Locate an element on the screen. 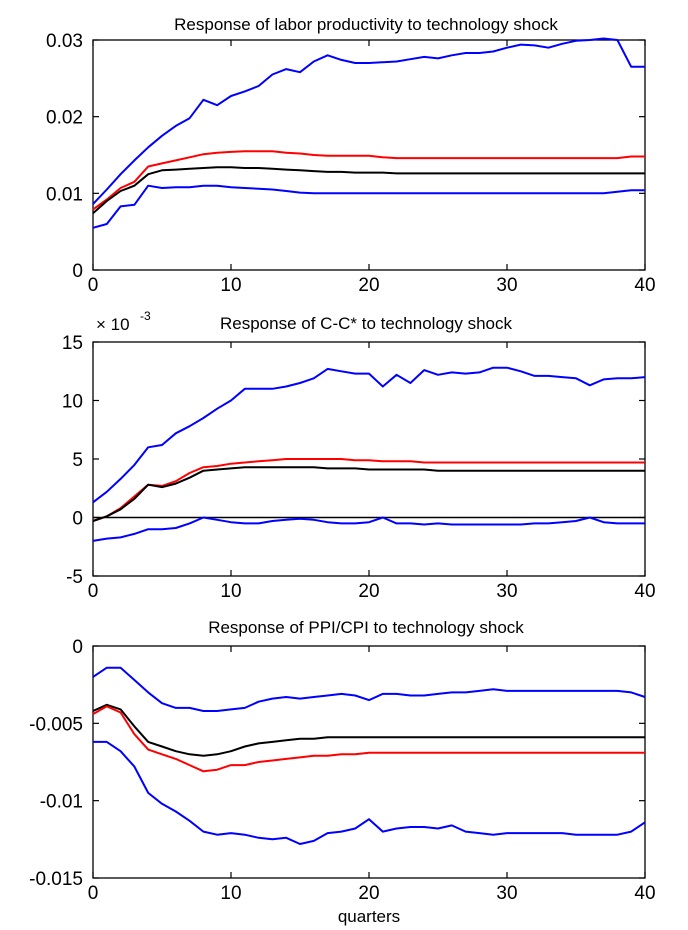 This screenshot has width=688, height=930. axis-multiplier-exponent: -3 is located at coordinates (145, 316).